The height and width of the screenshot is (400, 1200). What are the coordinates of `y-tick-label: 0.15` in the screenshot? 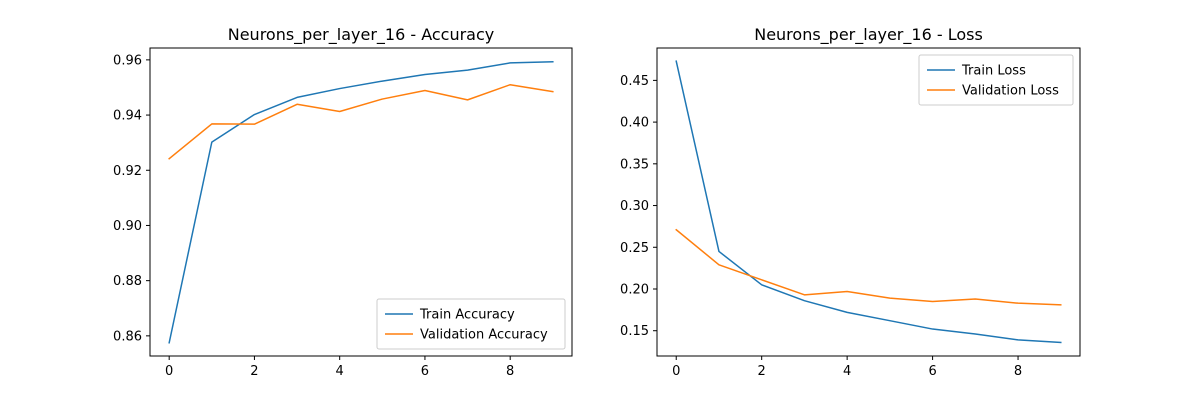 It's located at (634, 331).